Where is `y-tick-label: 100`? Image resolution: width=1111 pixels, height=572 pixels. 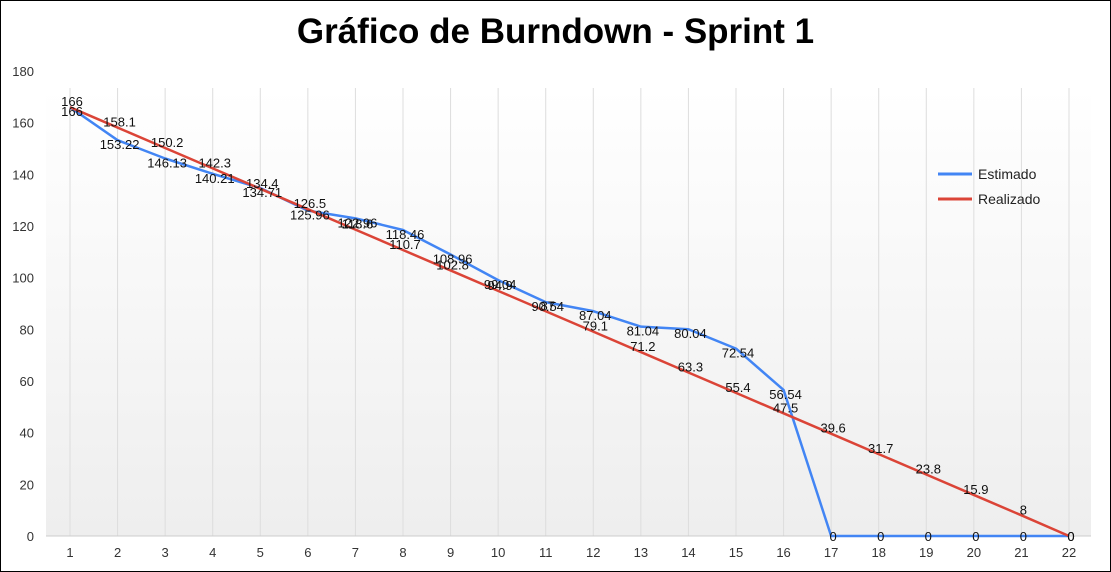 y-tick-label: 100 is located at coordinates (23, 278).